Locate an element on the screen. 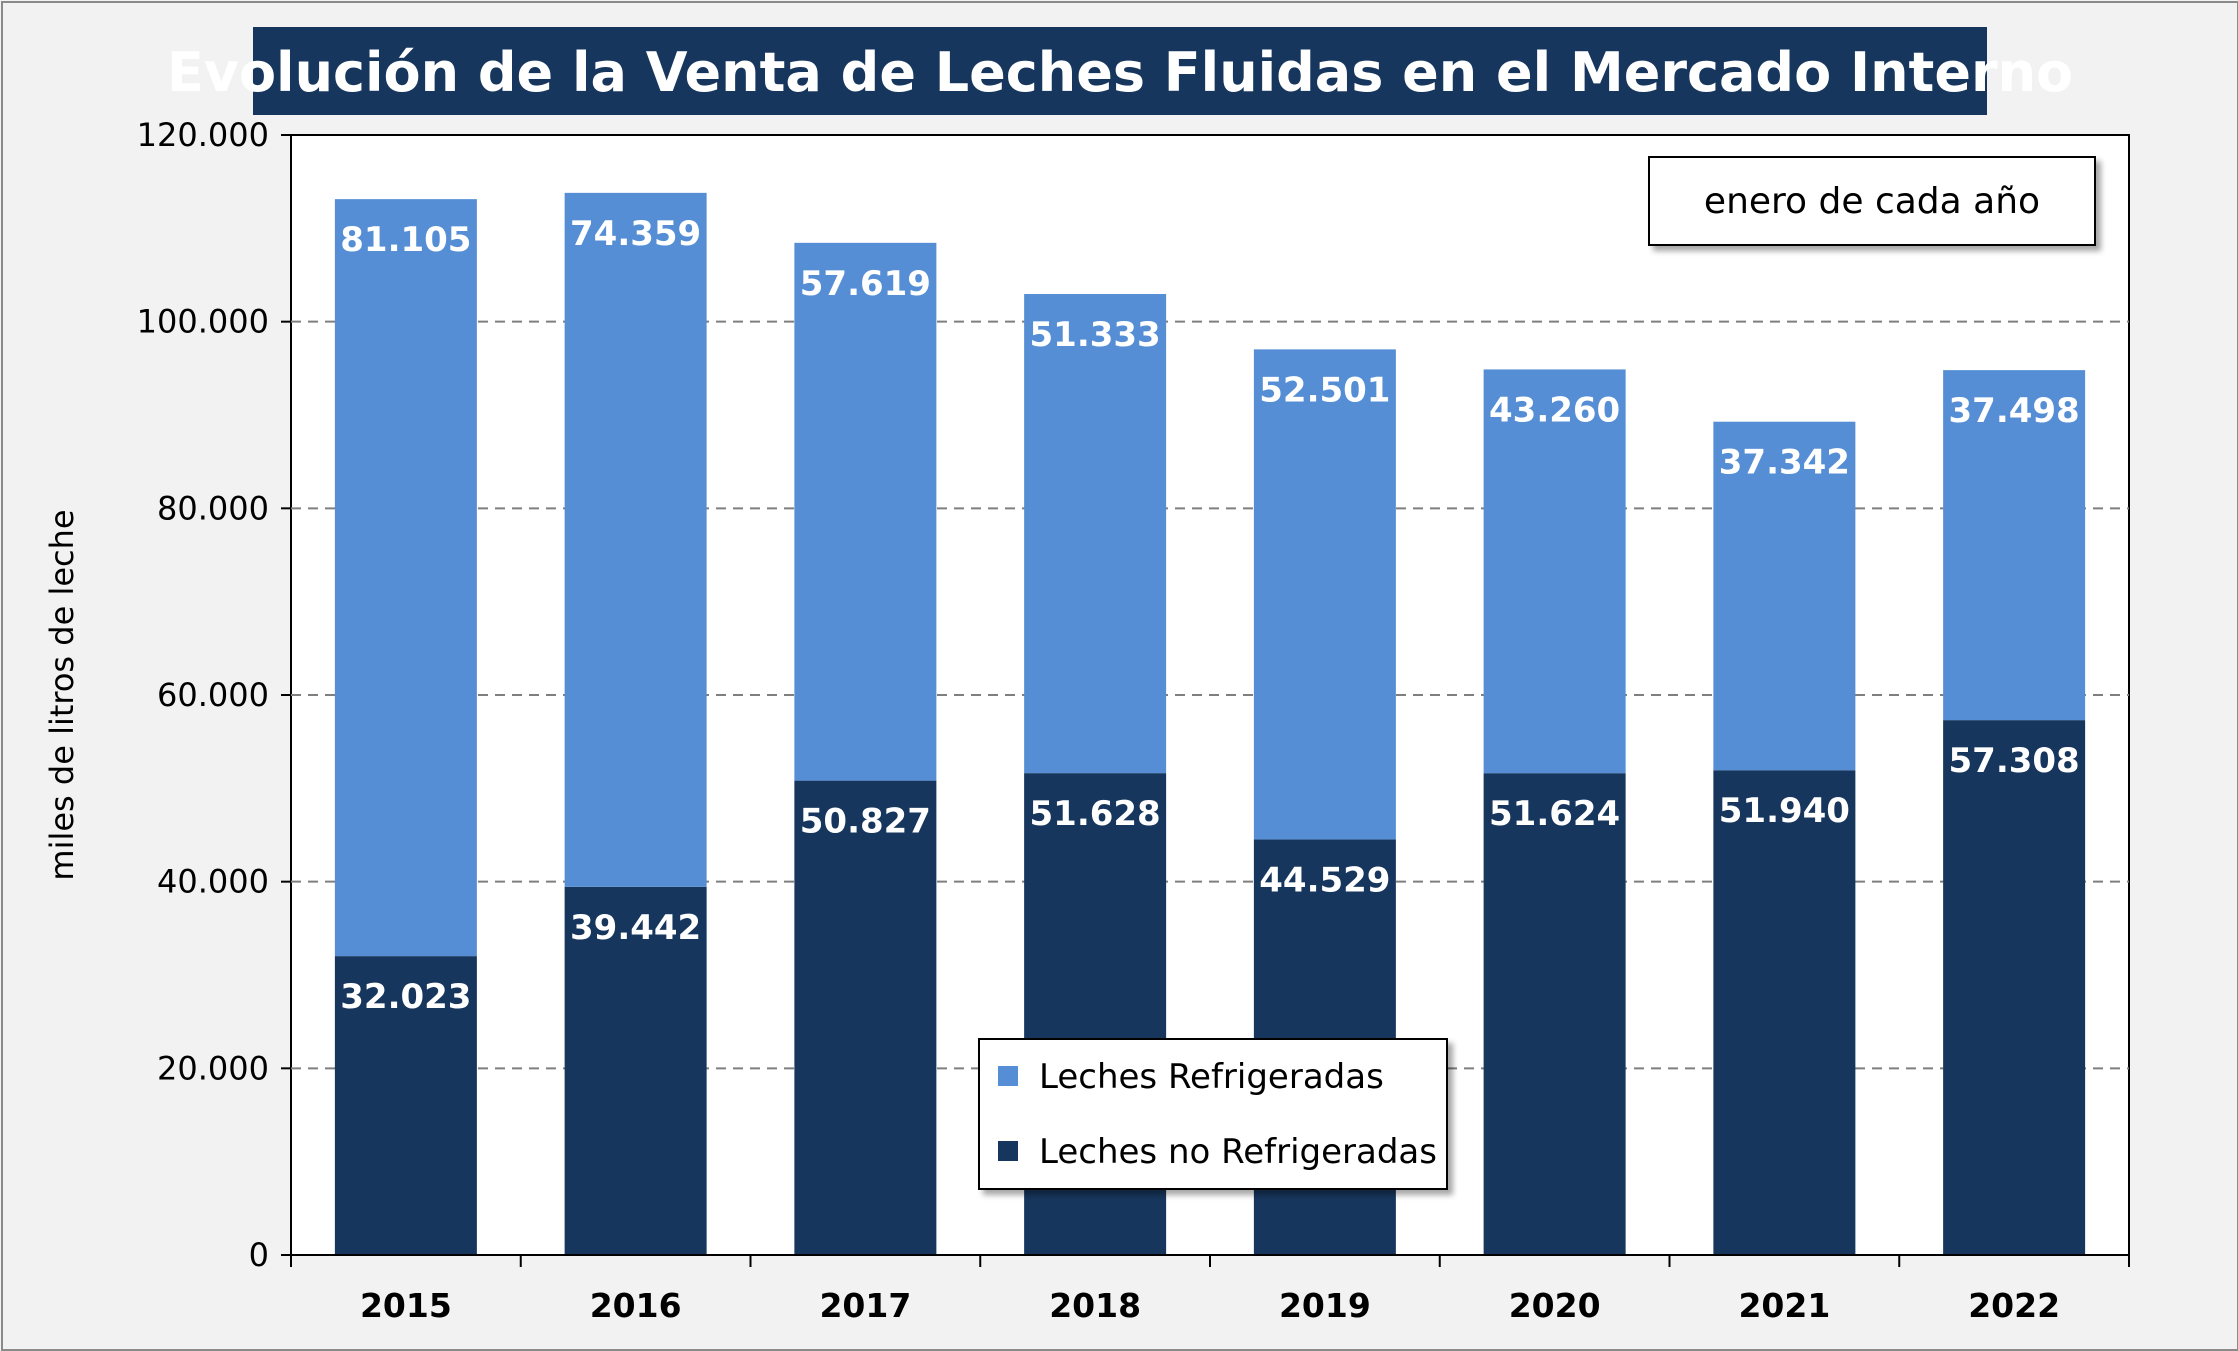  data-label-leches-refrigeradas-2019: 52.501 is located at coordinates (1324, 390).